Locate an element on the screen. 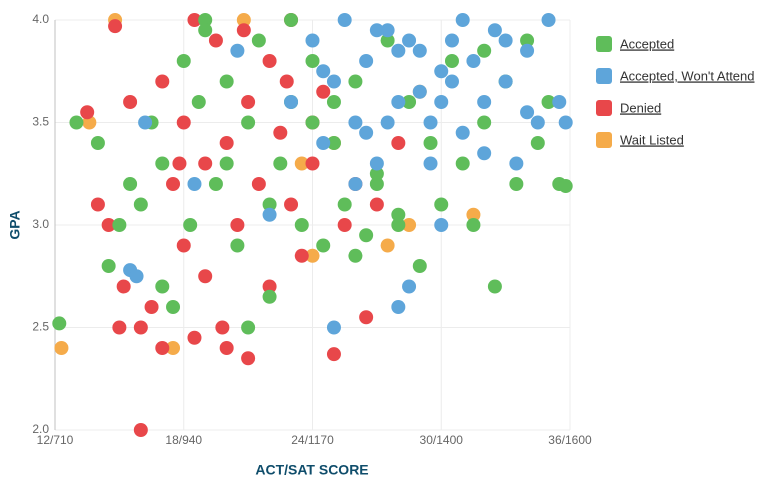 The width and height of the screenshot is (768, 487). legend-item: Denied is located at coordinates (628, 108).